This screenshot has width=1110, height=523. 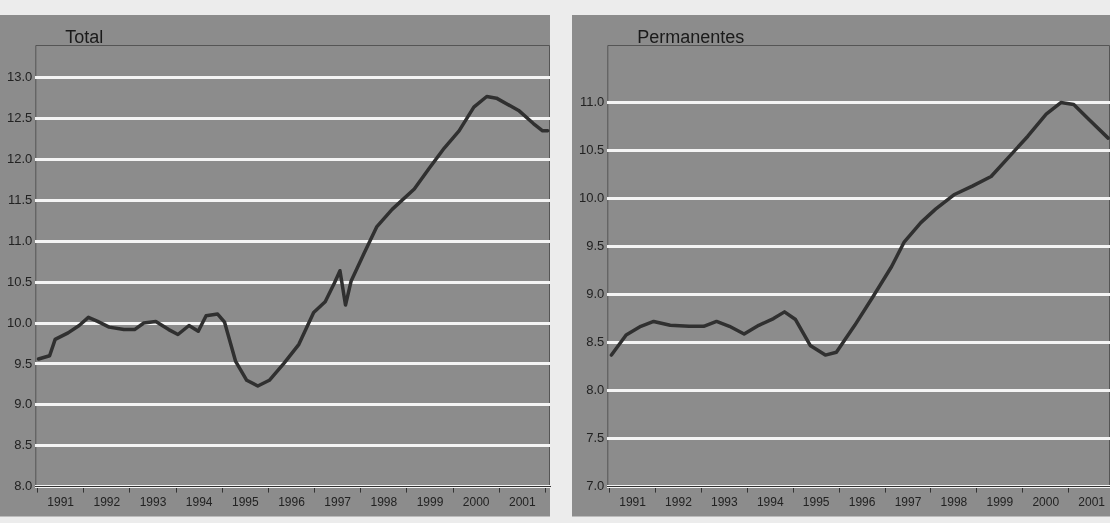 I want to click on y-tick-label: 13.0, so click(x=19, y=77).